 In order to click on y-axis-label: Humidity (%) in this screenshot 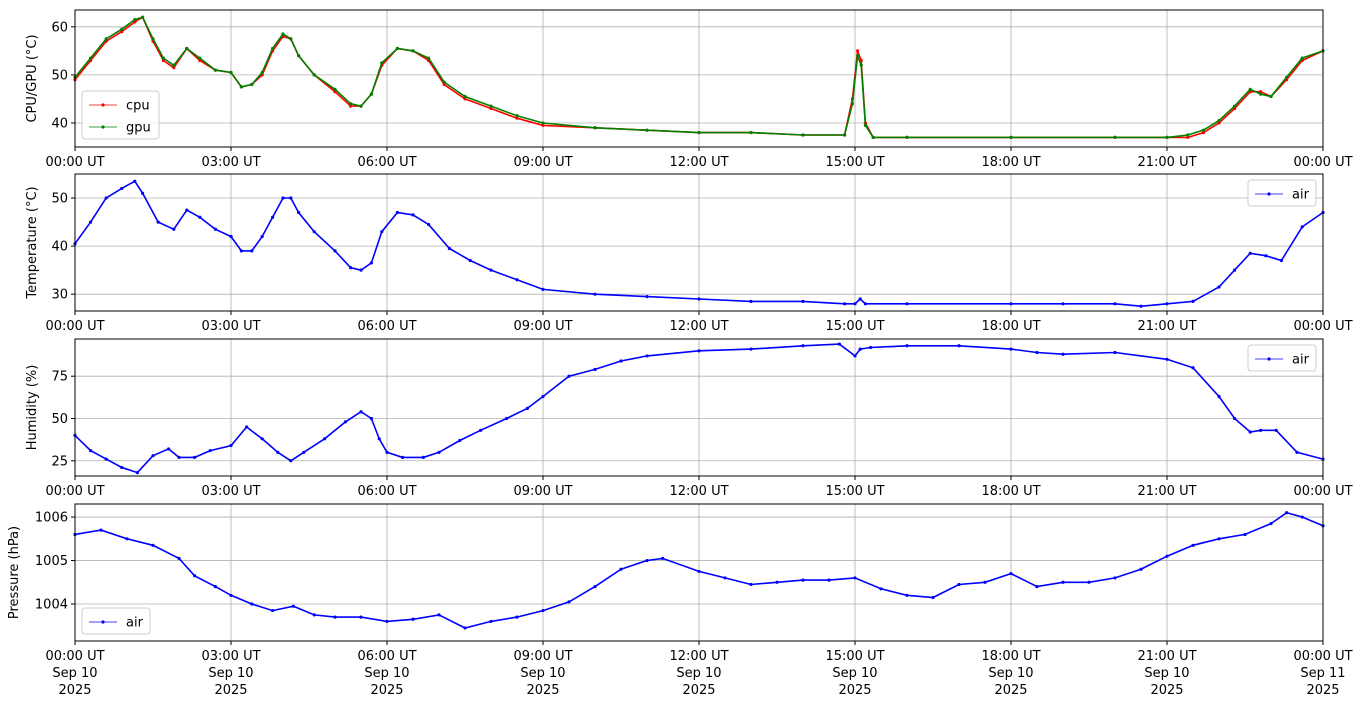, I will do `click(32, 408)`.